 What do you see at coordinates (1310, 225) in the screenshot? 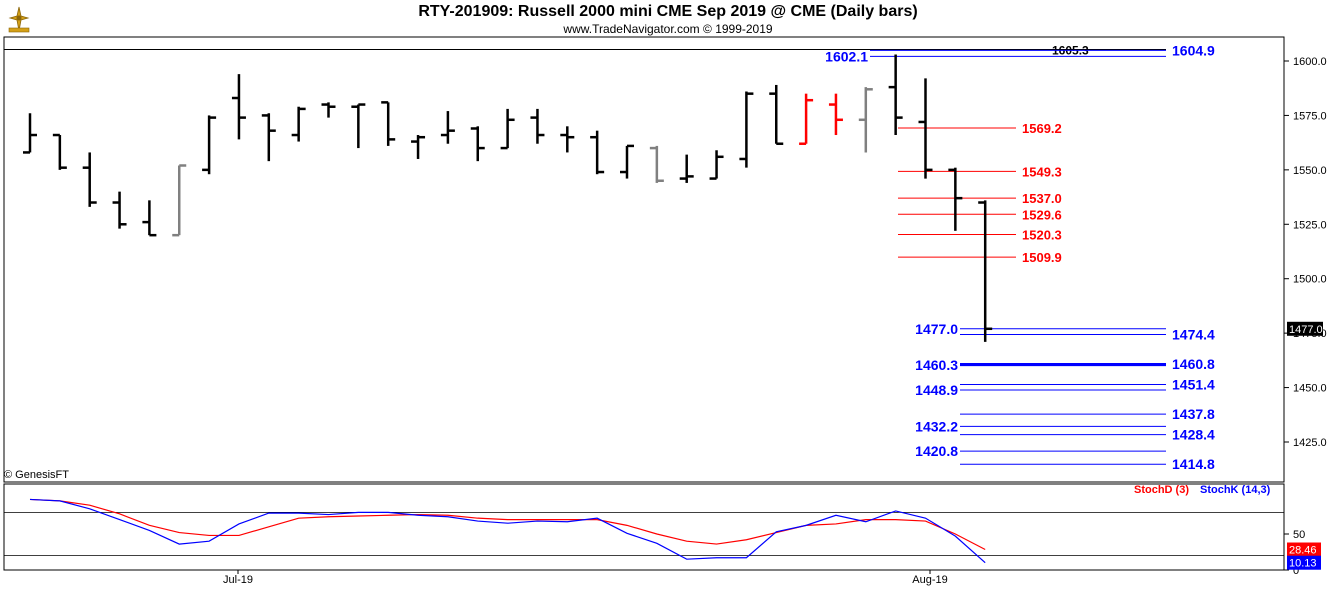
I see `y-tick-label: 1525.0` at bounding box center [1310, 225].